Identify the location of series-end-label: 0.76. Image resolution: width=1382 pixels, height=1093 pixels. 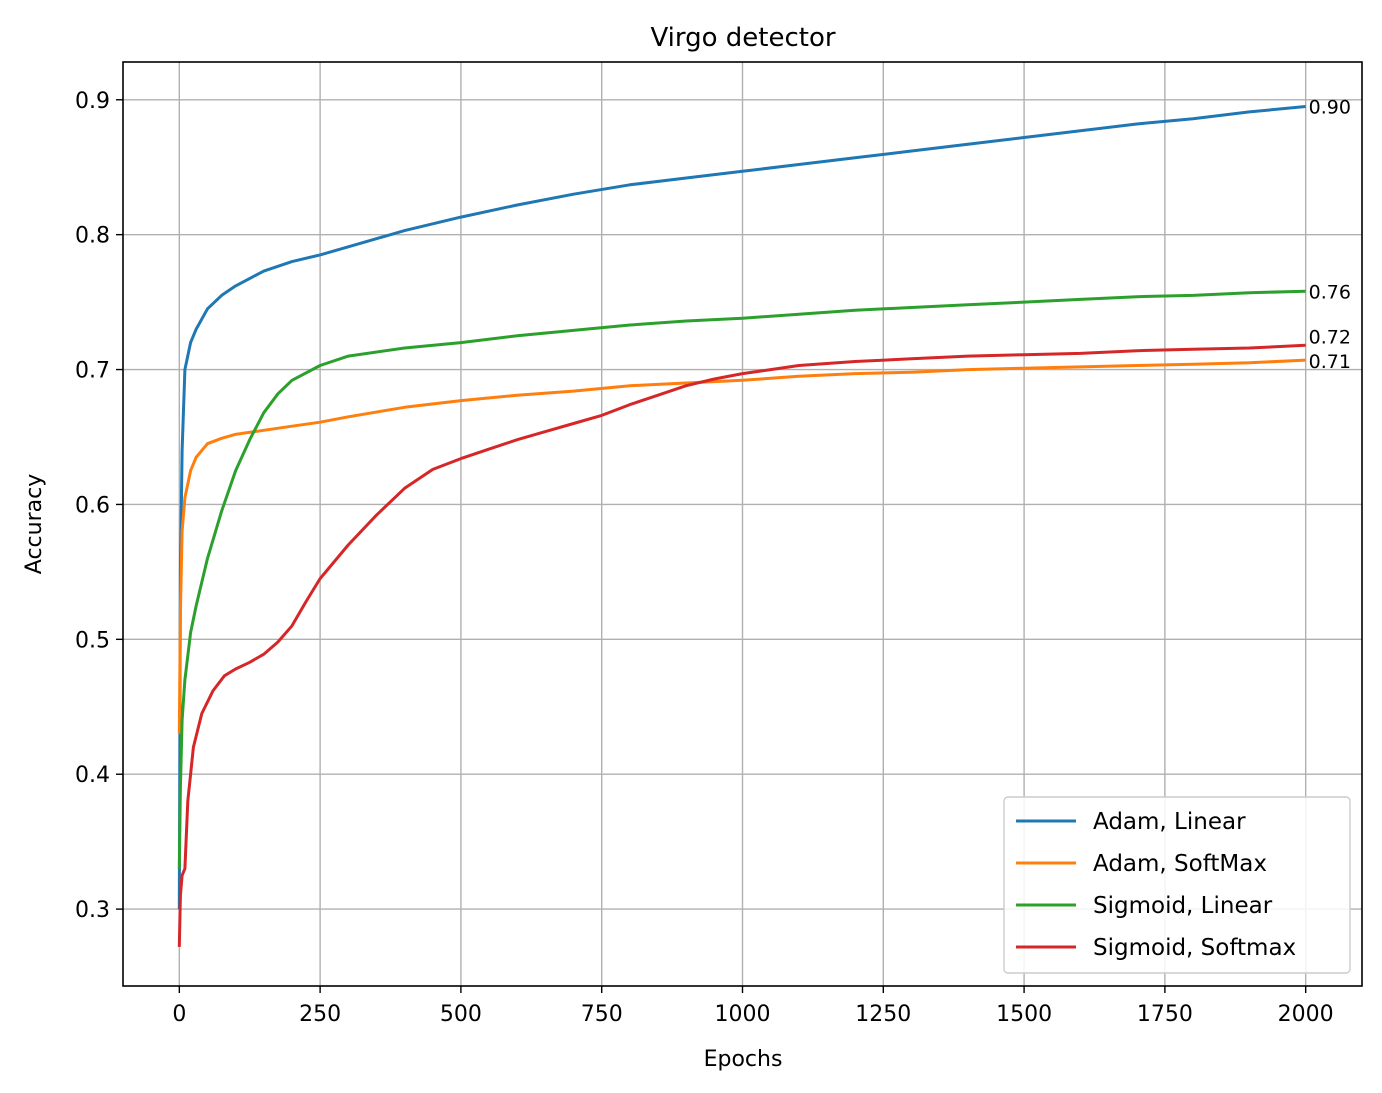
(1330, 292).